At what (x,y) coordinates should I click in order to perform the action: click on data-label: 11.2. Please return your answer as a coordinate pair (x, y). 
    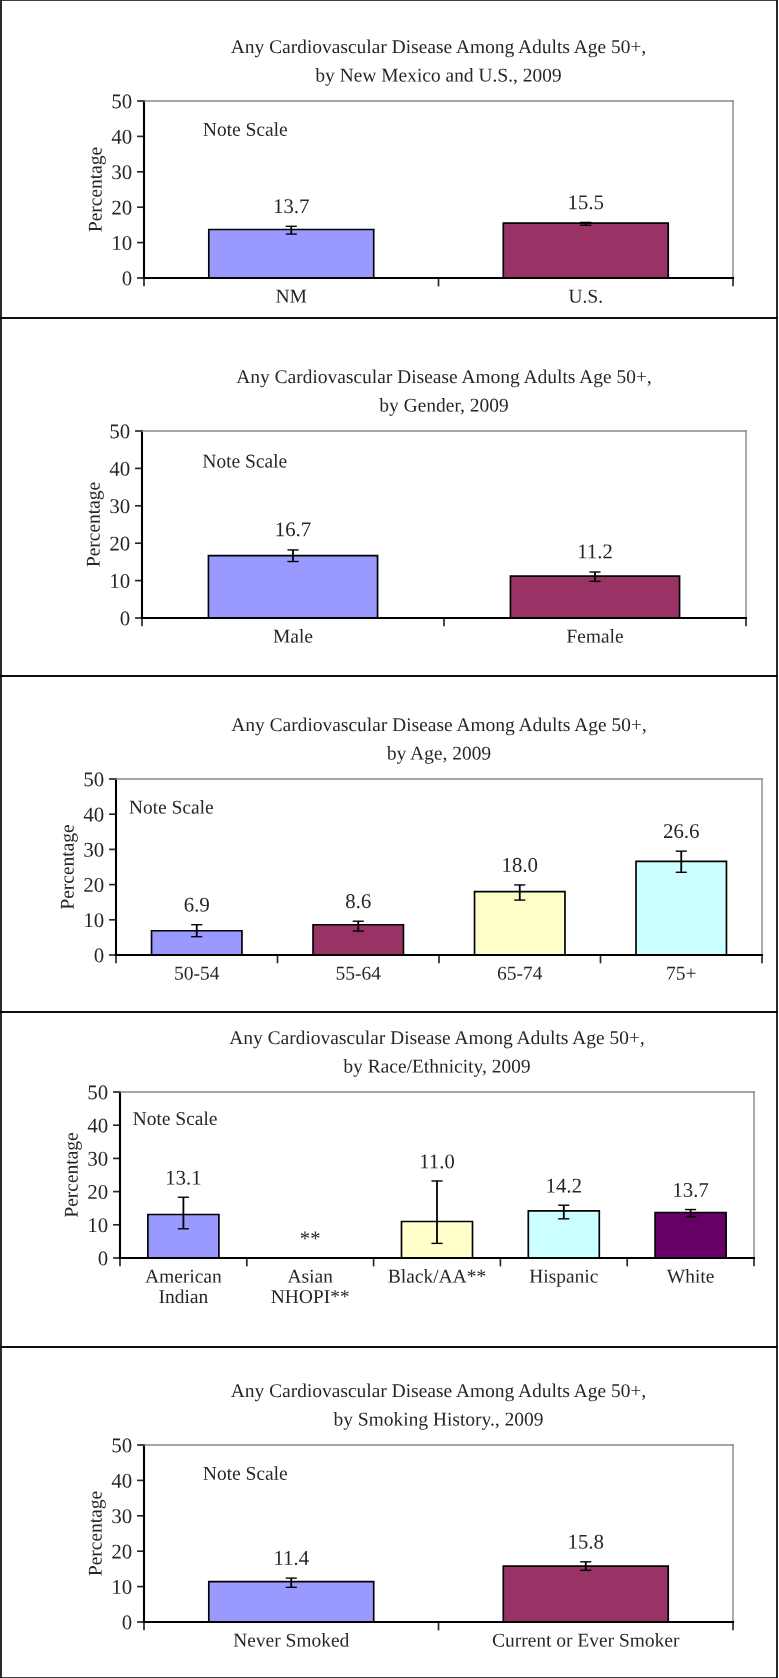
    Looking at the image, I should click on (595, 551).